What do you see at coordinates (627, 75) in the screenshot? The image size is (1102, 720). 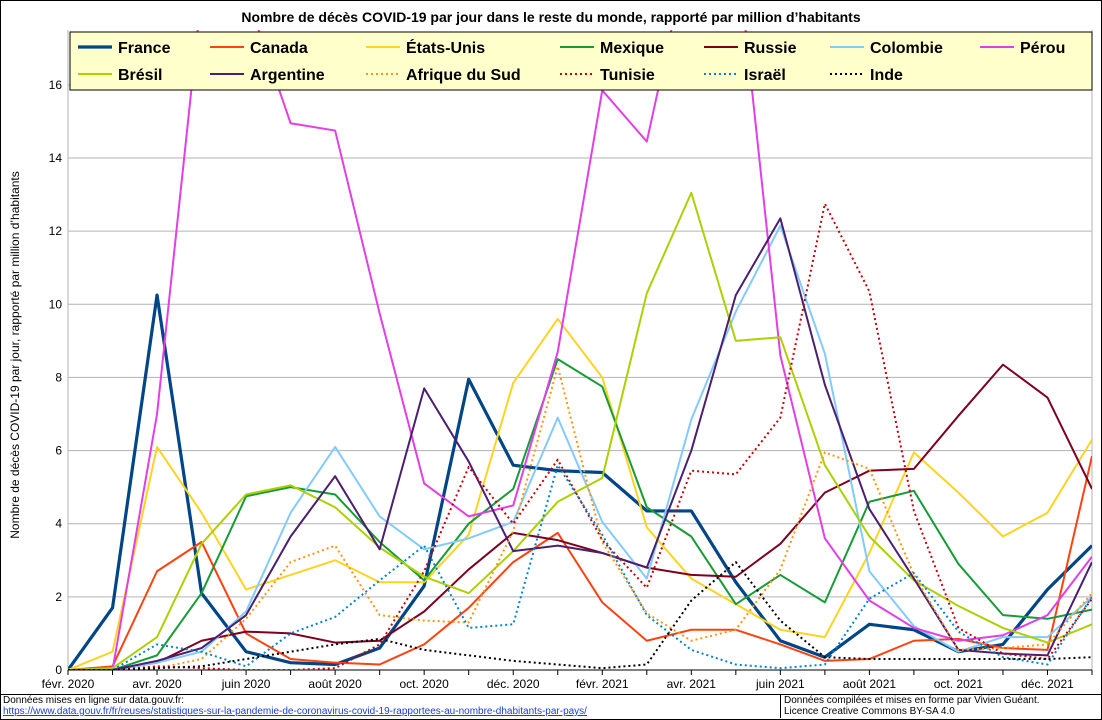 I see `legend-label: Tunisie` at bounding box center [627, 75].